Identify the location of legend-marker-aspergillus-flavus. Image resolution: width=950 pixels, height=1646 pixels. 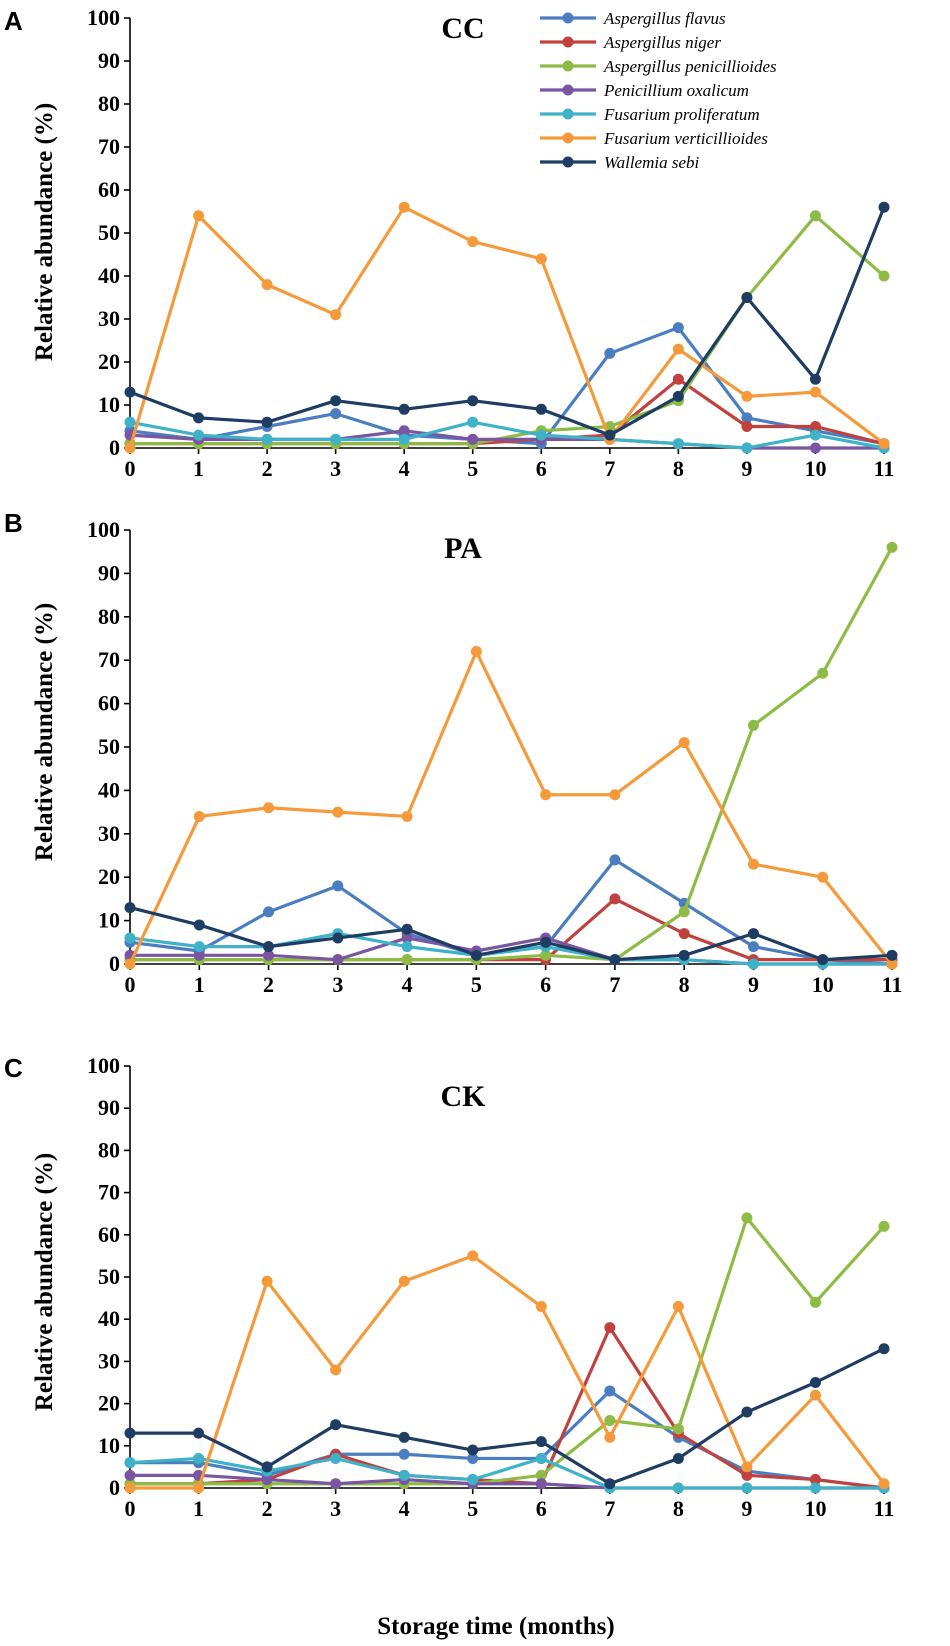
(568, 18).